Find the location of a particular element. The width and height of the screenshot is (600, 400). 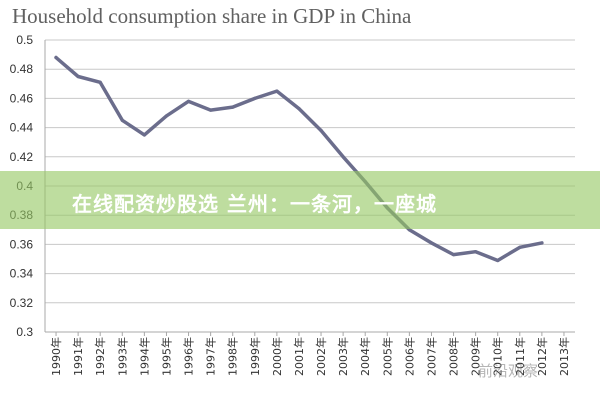

watermark-text: 前沿观察 is located at coordinates (508, 371).